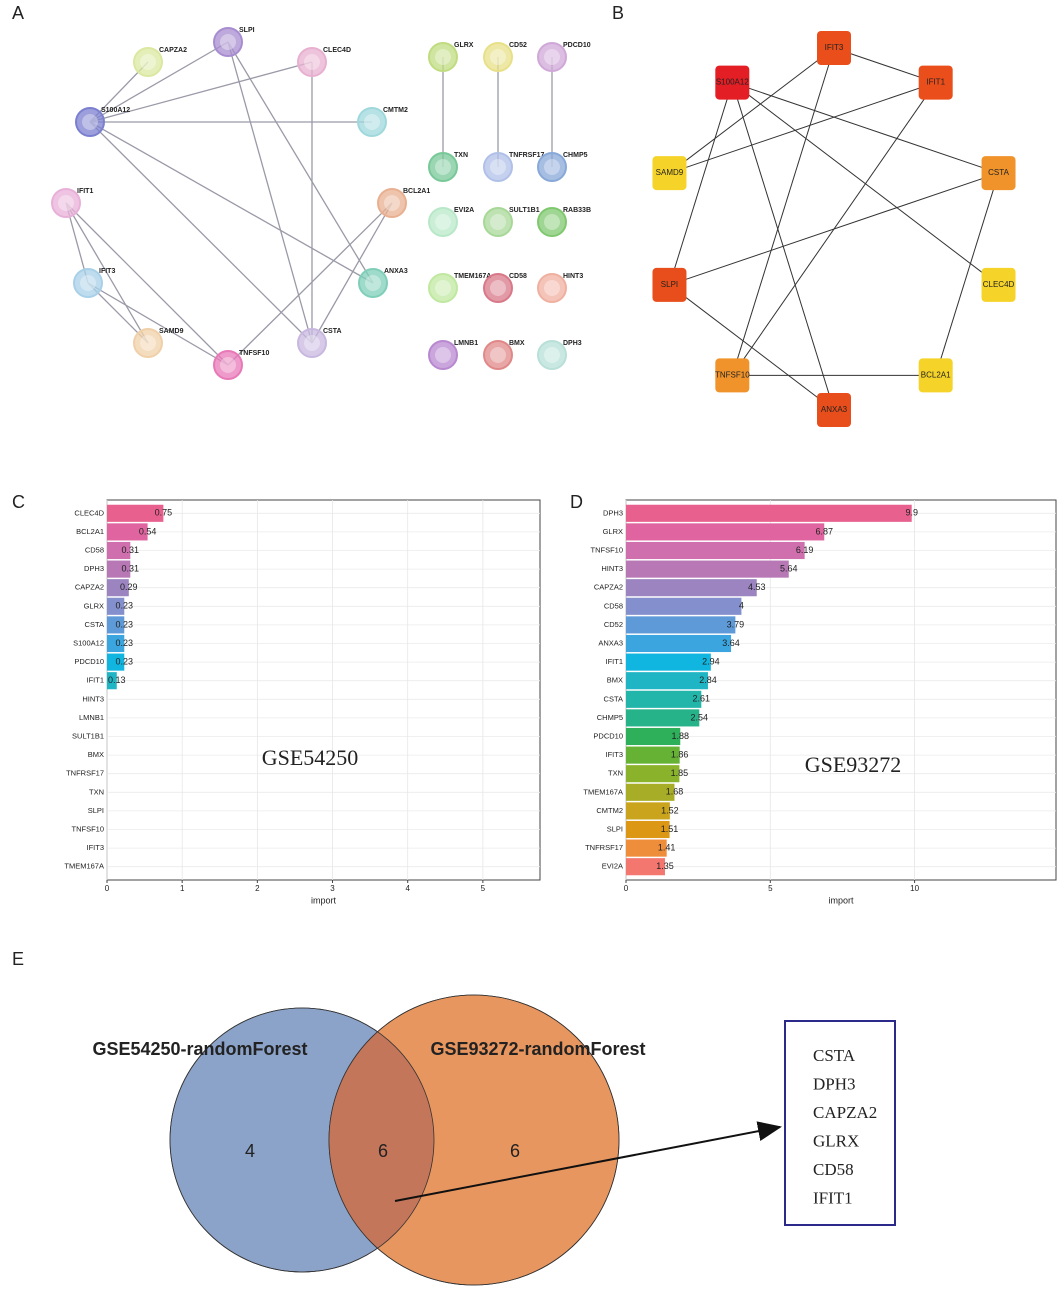 The height and width of the screenshot is (1292, 1059). What do you see at coordinates (608, 587) in the screenshot?
I see `y-tick-label: CAPZA2` at bounding box center [608, 587].